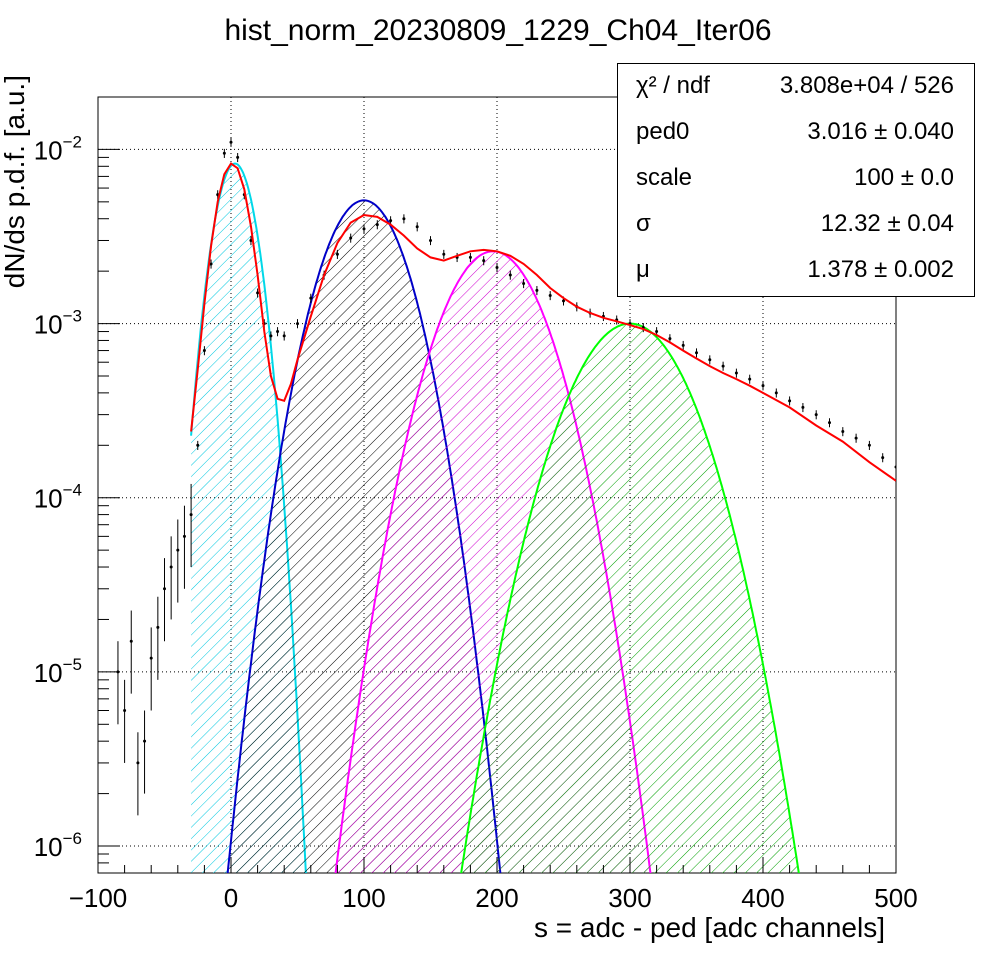  I want to click on stats-key: μ, so click(643, 269).